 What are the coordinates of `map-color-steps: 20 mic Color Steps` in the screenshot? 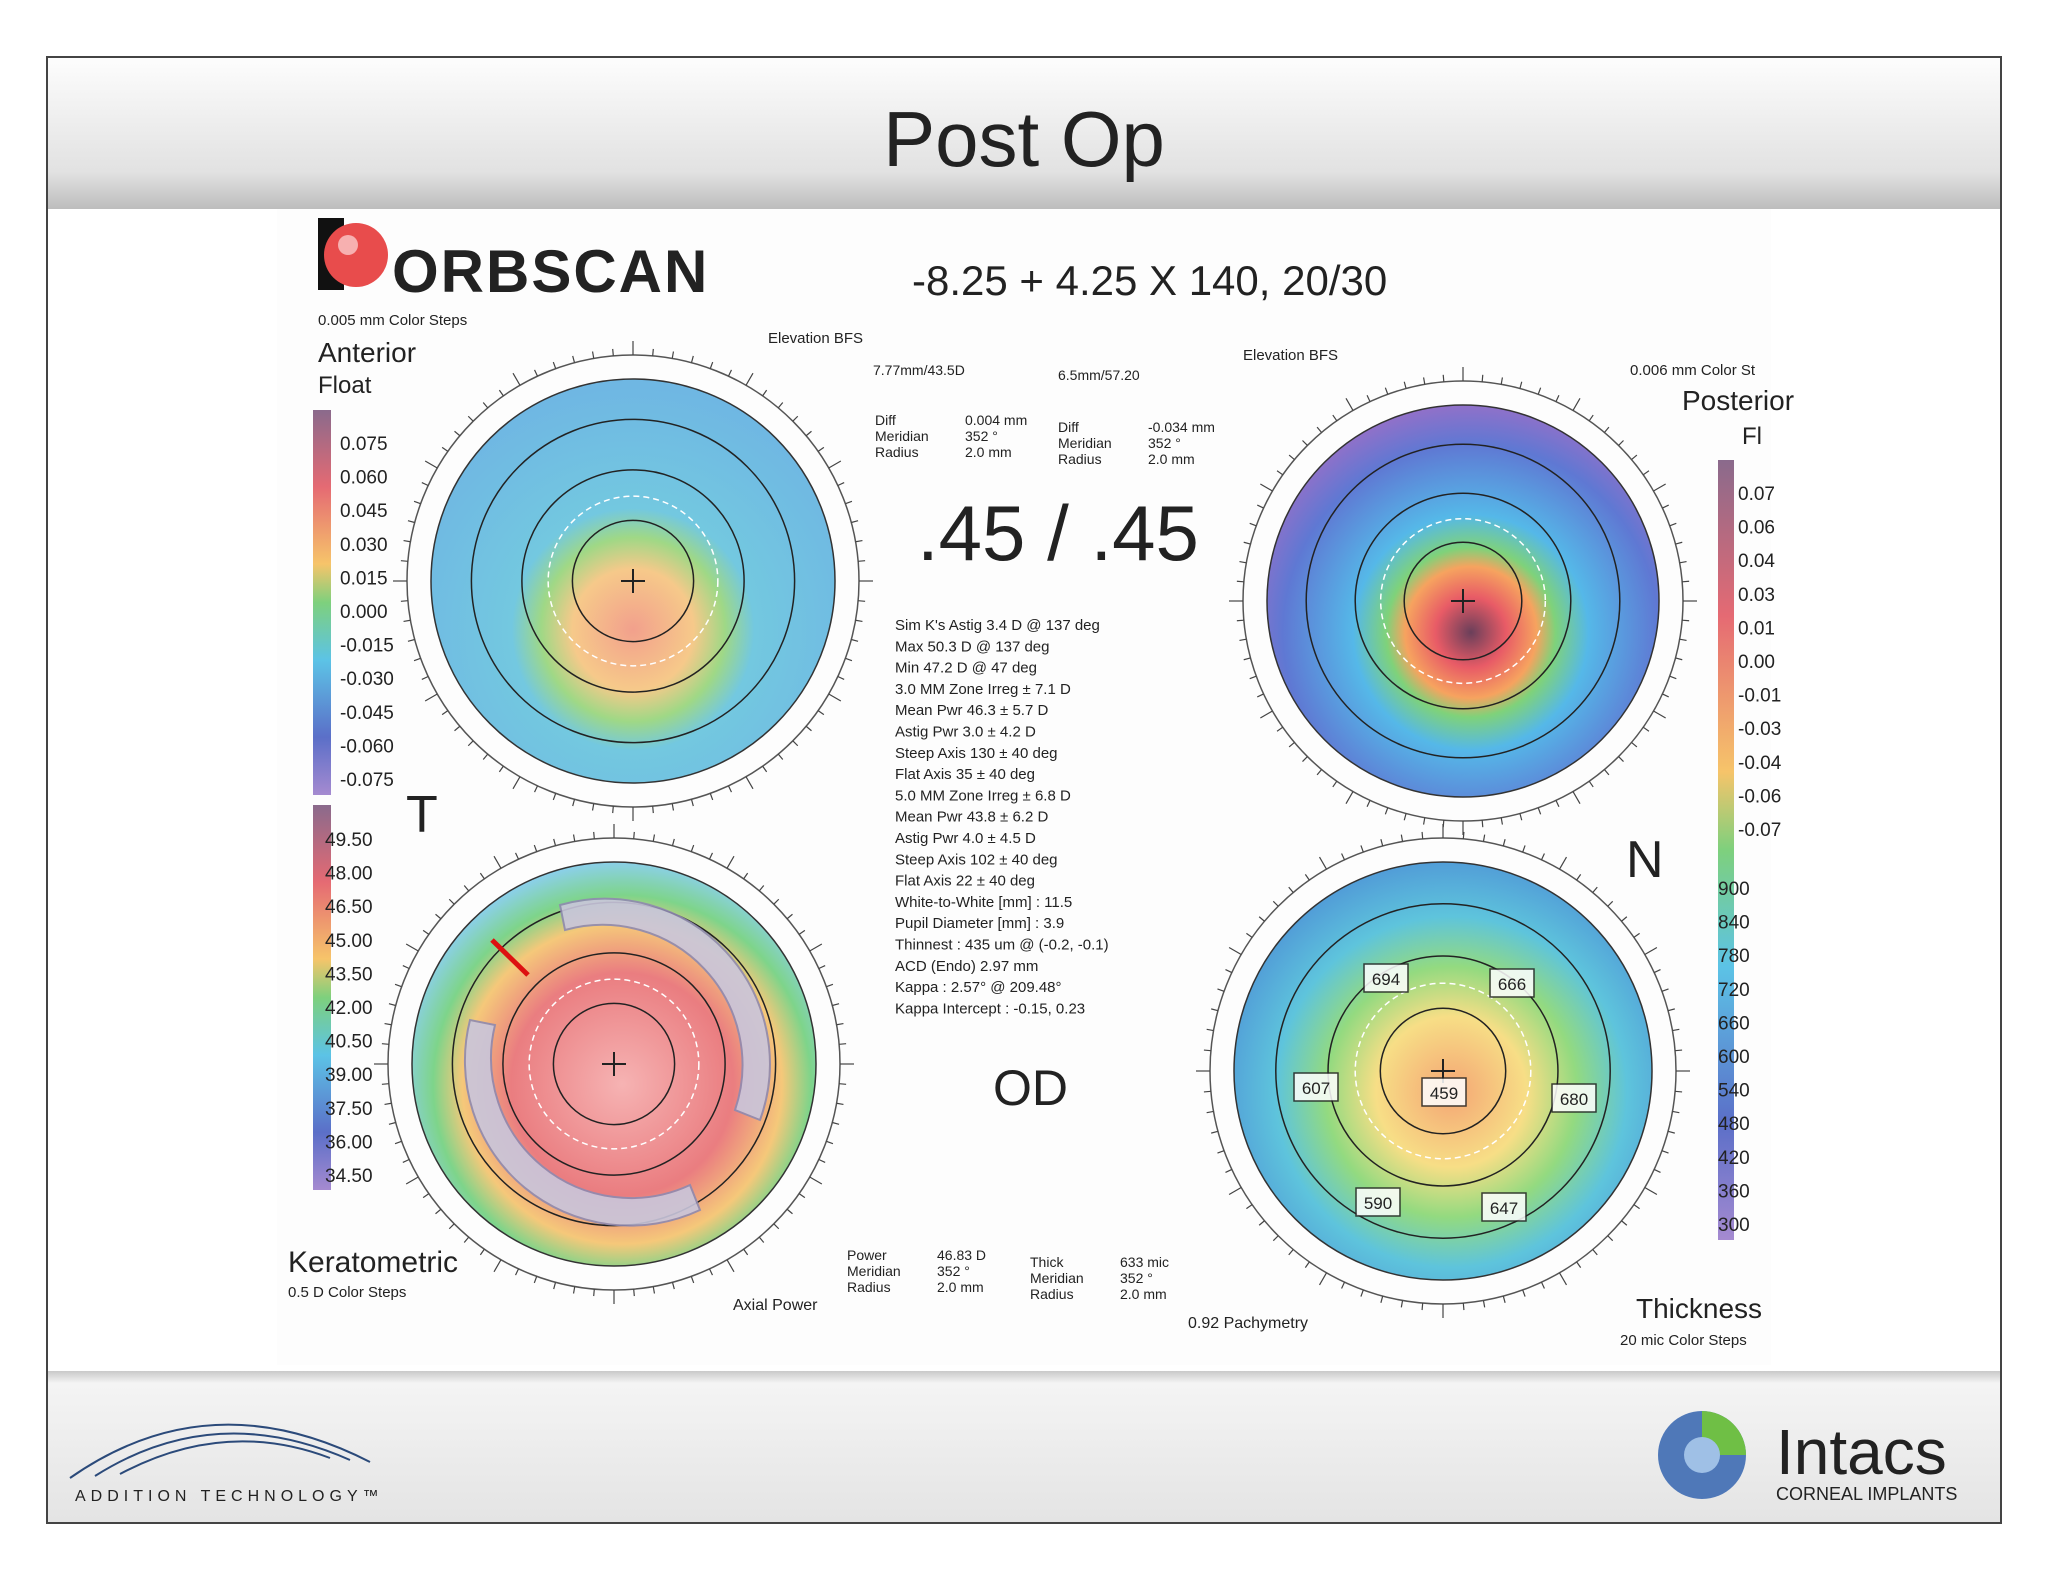 It's located at (1683, 1340).